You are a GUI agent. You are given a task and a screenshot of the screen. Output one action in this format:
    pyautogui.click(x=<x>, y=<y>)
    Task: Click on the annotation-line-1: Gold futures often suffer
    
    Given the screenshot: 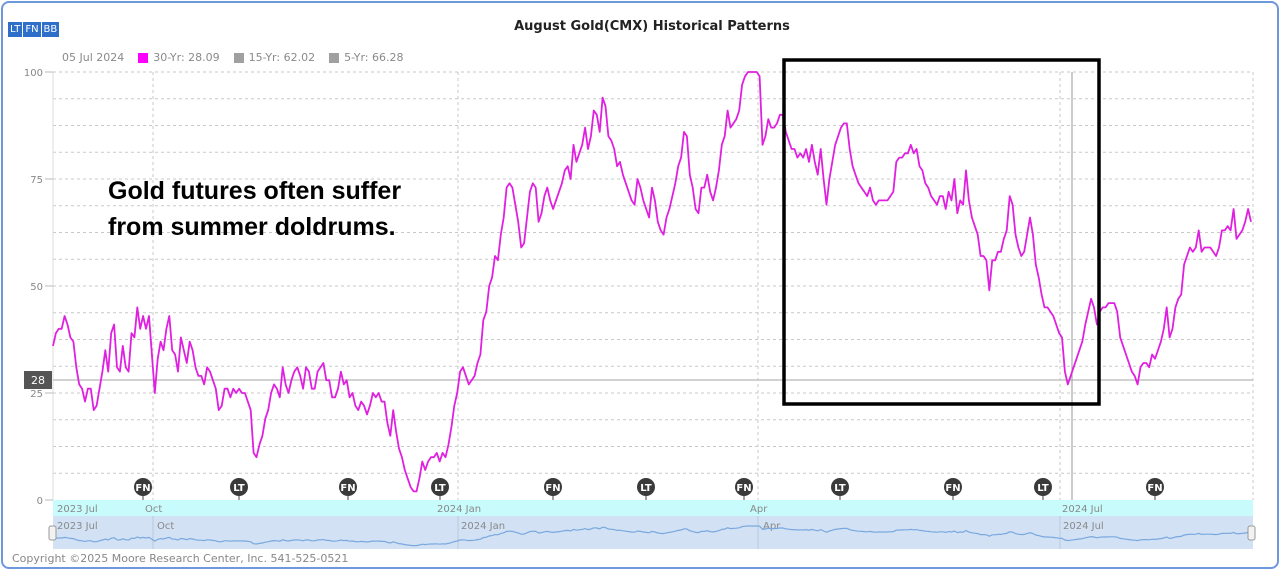 What is the action you would take?
    pyautogui.click(x=255, y=191)
    